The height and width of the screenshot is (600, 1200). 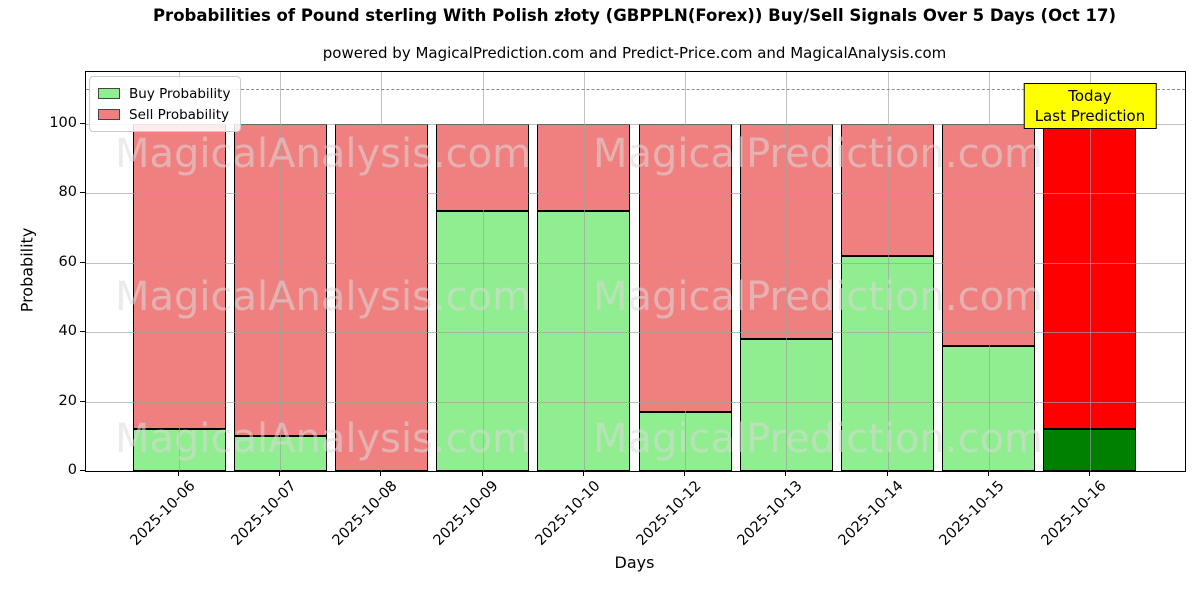 I want to click on y-tick-label-60: 60, so click(x=67, y=261).